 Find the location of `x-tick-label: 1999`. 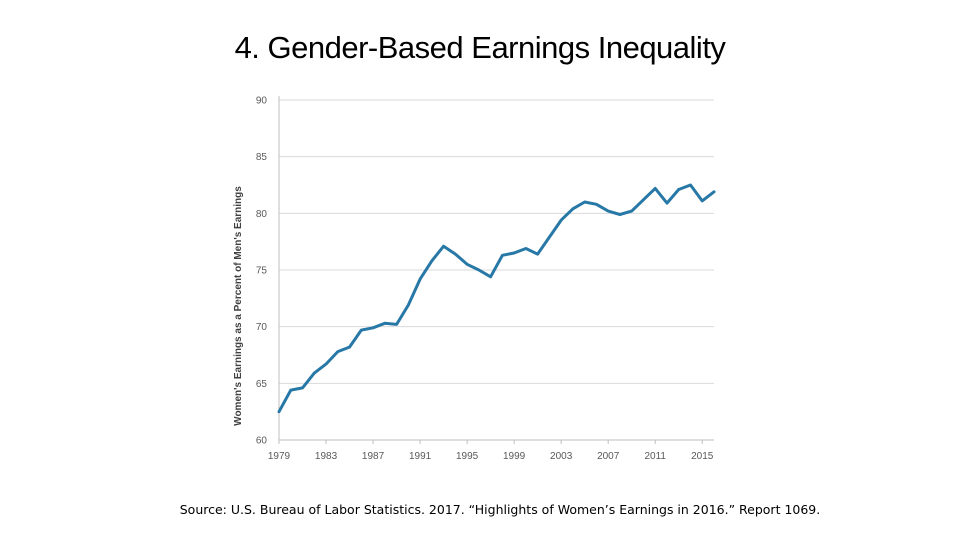

x-tick-label: 1999 is located at coordinates (514, 456).